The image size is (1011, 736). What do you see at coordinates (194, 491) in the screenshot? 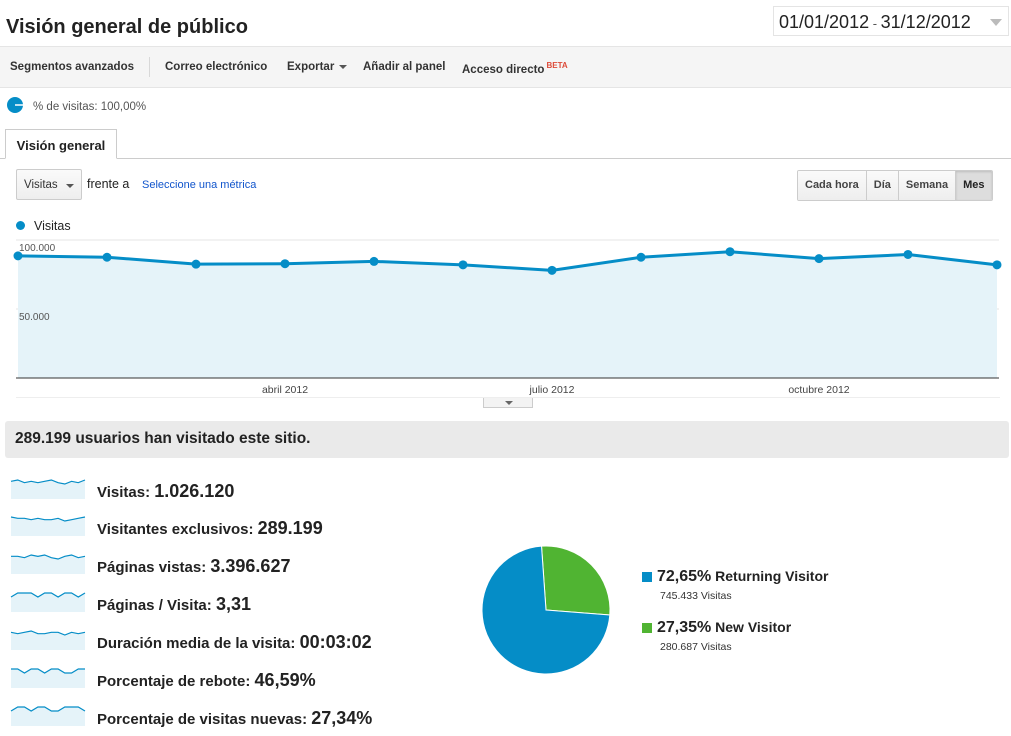
I see `metric-value: 1.026.120` at bounding box center [194, 491].